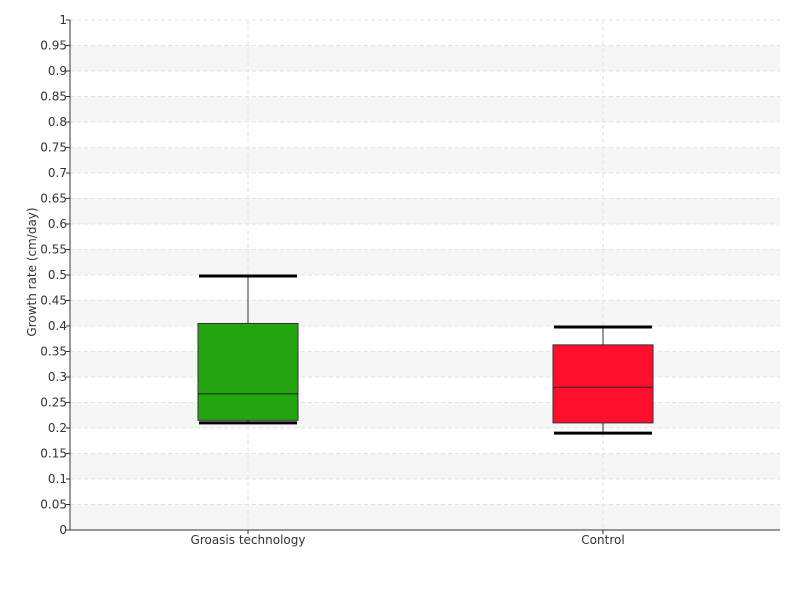 Image resolution: width=800 pixels, height=600 pixels. I want to click on y-tick-label: 0.05, so click(53, 505).